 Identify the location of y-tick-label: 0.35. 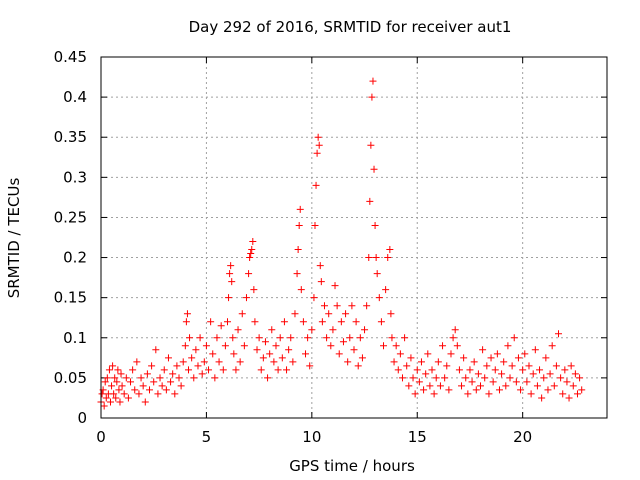
(70, 137).